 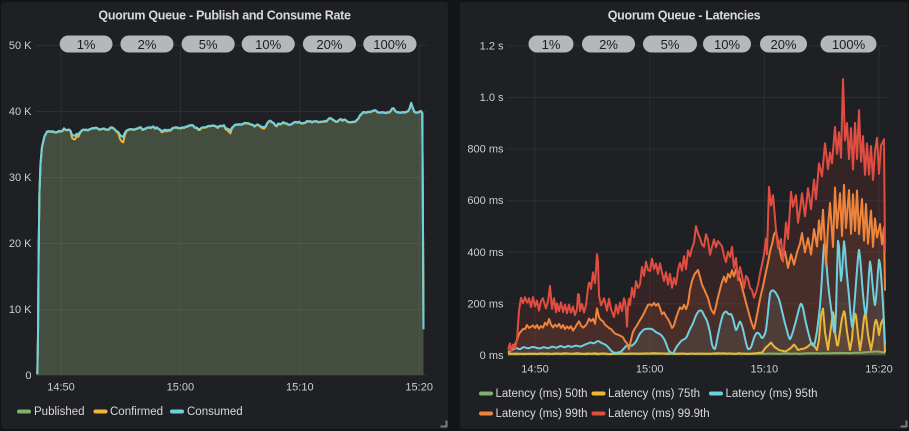 What do you see at coordinates (485, 253) in the screenshot?
I see `svg-text: 400 ms` at bounding box center [485, 253].